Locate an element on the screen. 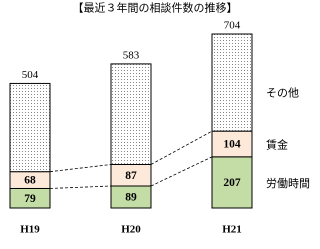  x-tick-label: H20 is located at coordinates (131, 230).